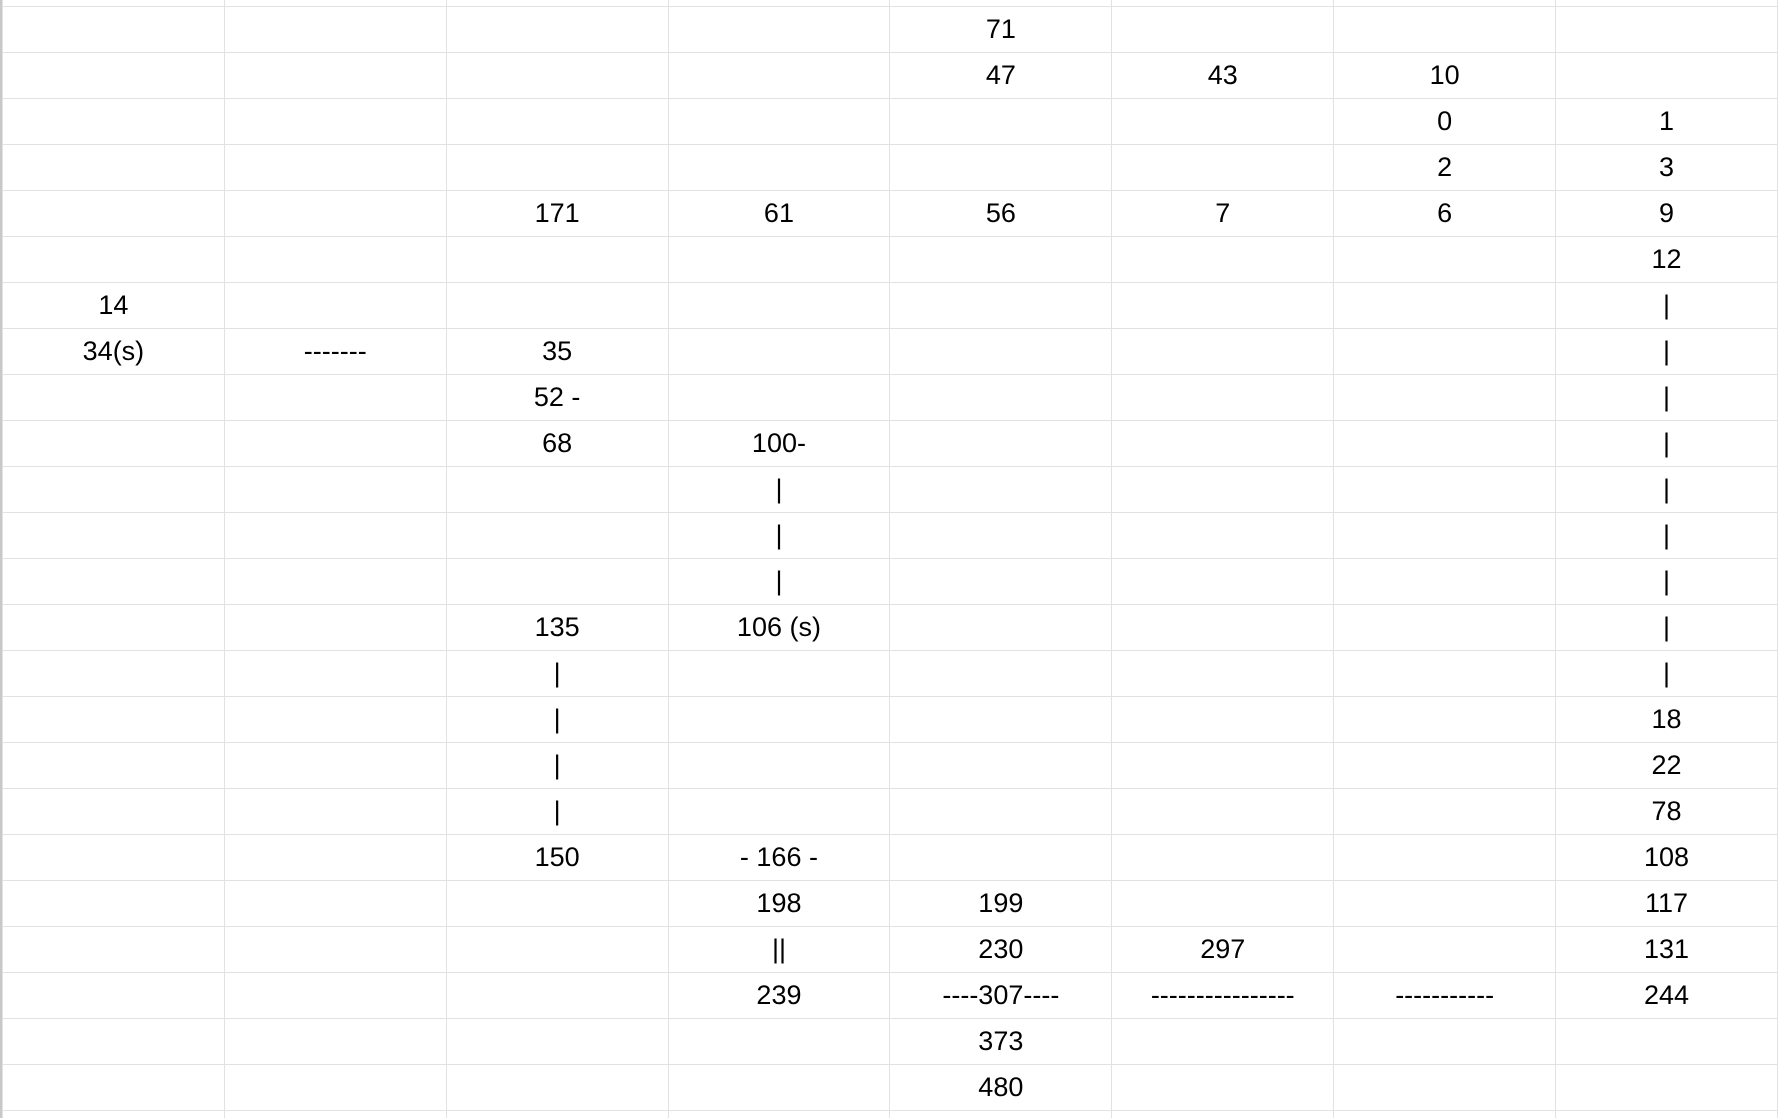  What do you see at coordinates (779, 857) in the screenshot?
I see `grid-cell: - 166 -` at bounding box center [779, 857].